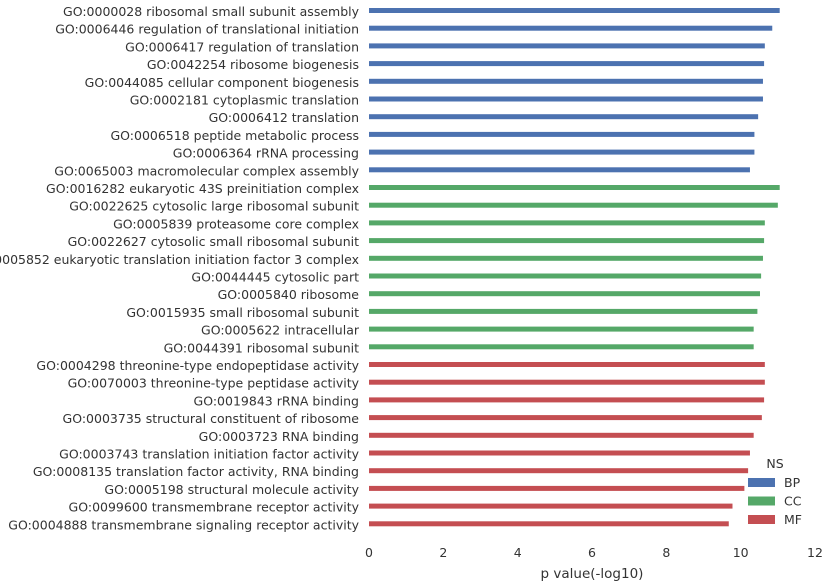 The height and width of the screenshot is (587, 829). What do you see at coordinates (369, 552) in the screenshot?
I see `x-tick-label: 0` at bounding box center [369, 552].